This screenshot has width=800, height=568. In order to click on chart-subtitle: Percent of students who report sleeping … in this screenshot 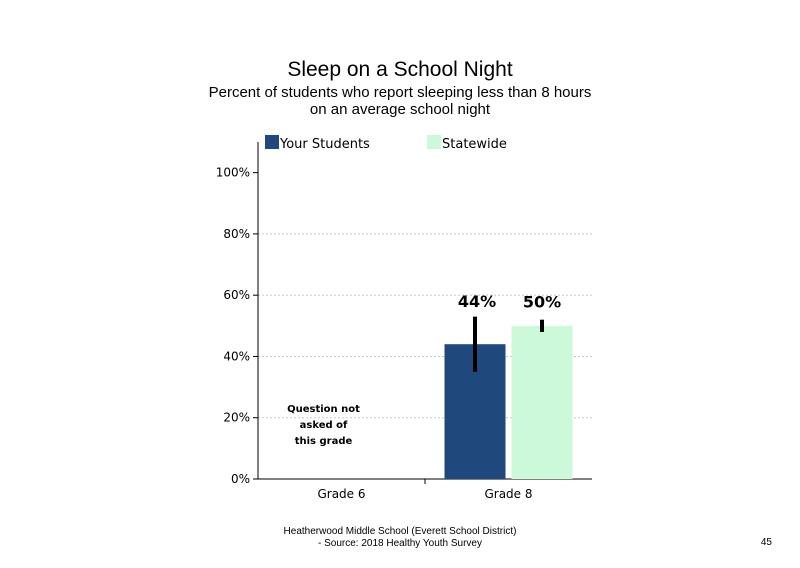, I will do `click(400, 101)`.